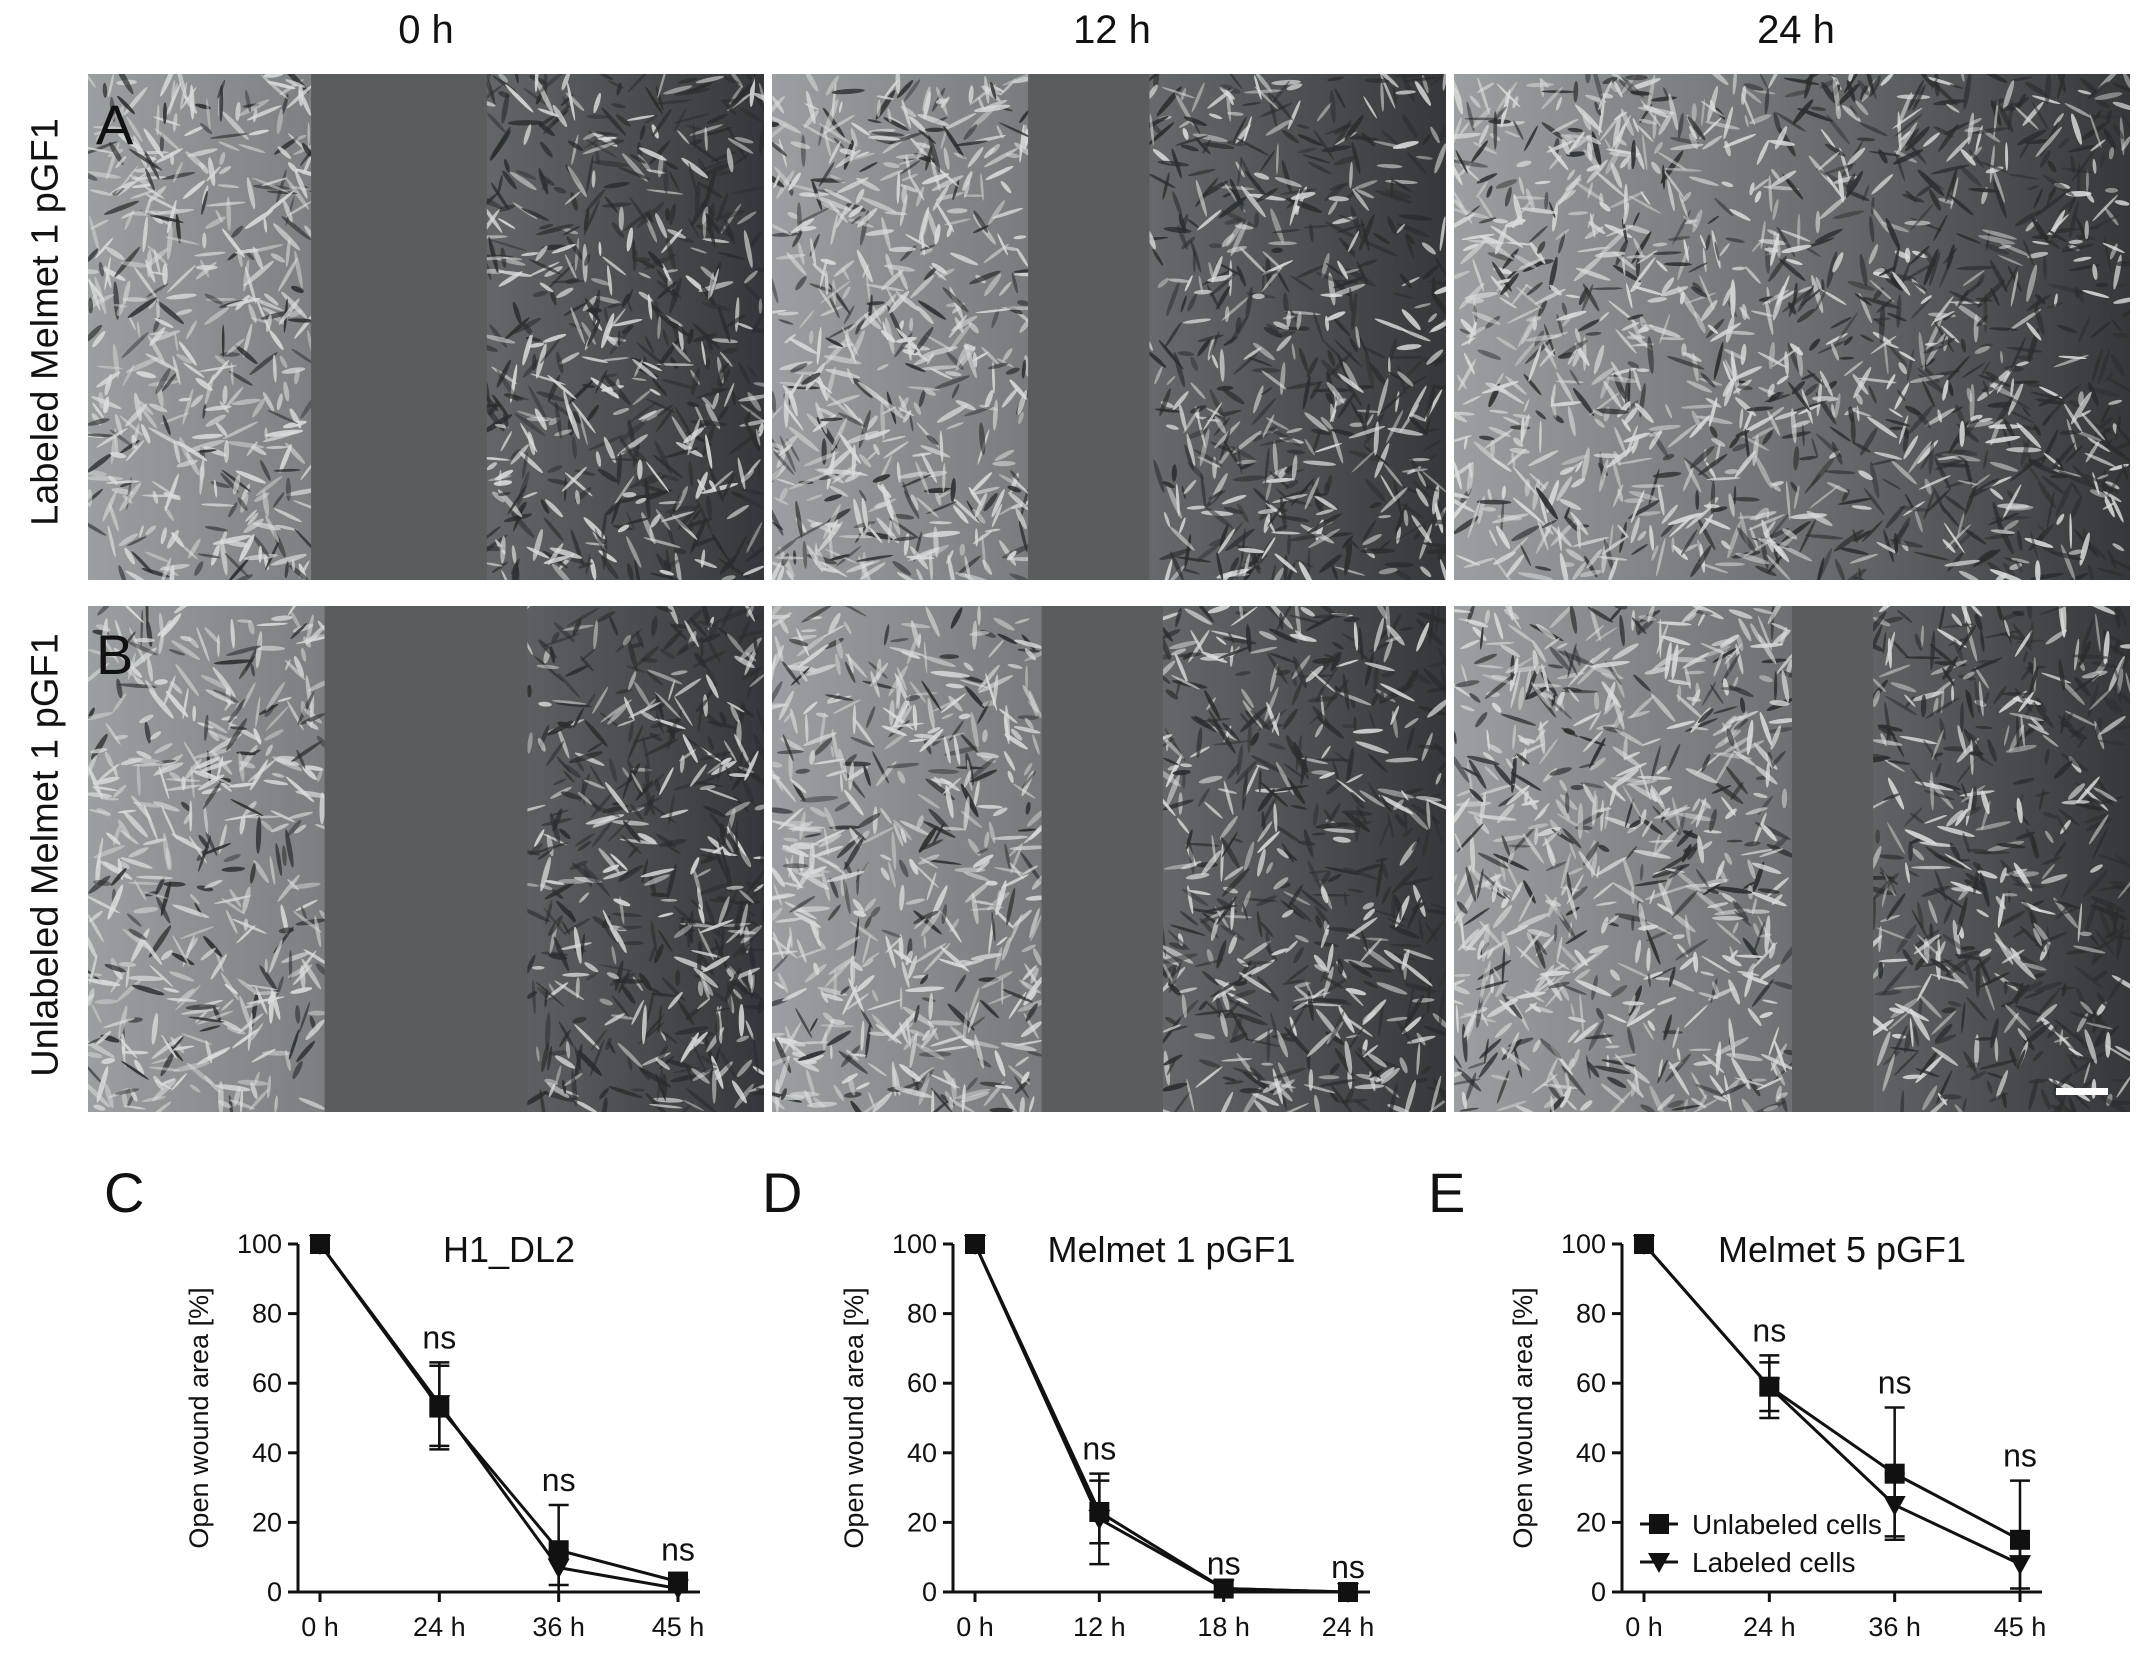 This screenshot has width=2150, height=1662. I want to click on micrograph-b-0h, so click(426, 859).